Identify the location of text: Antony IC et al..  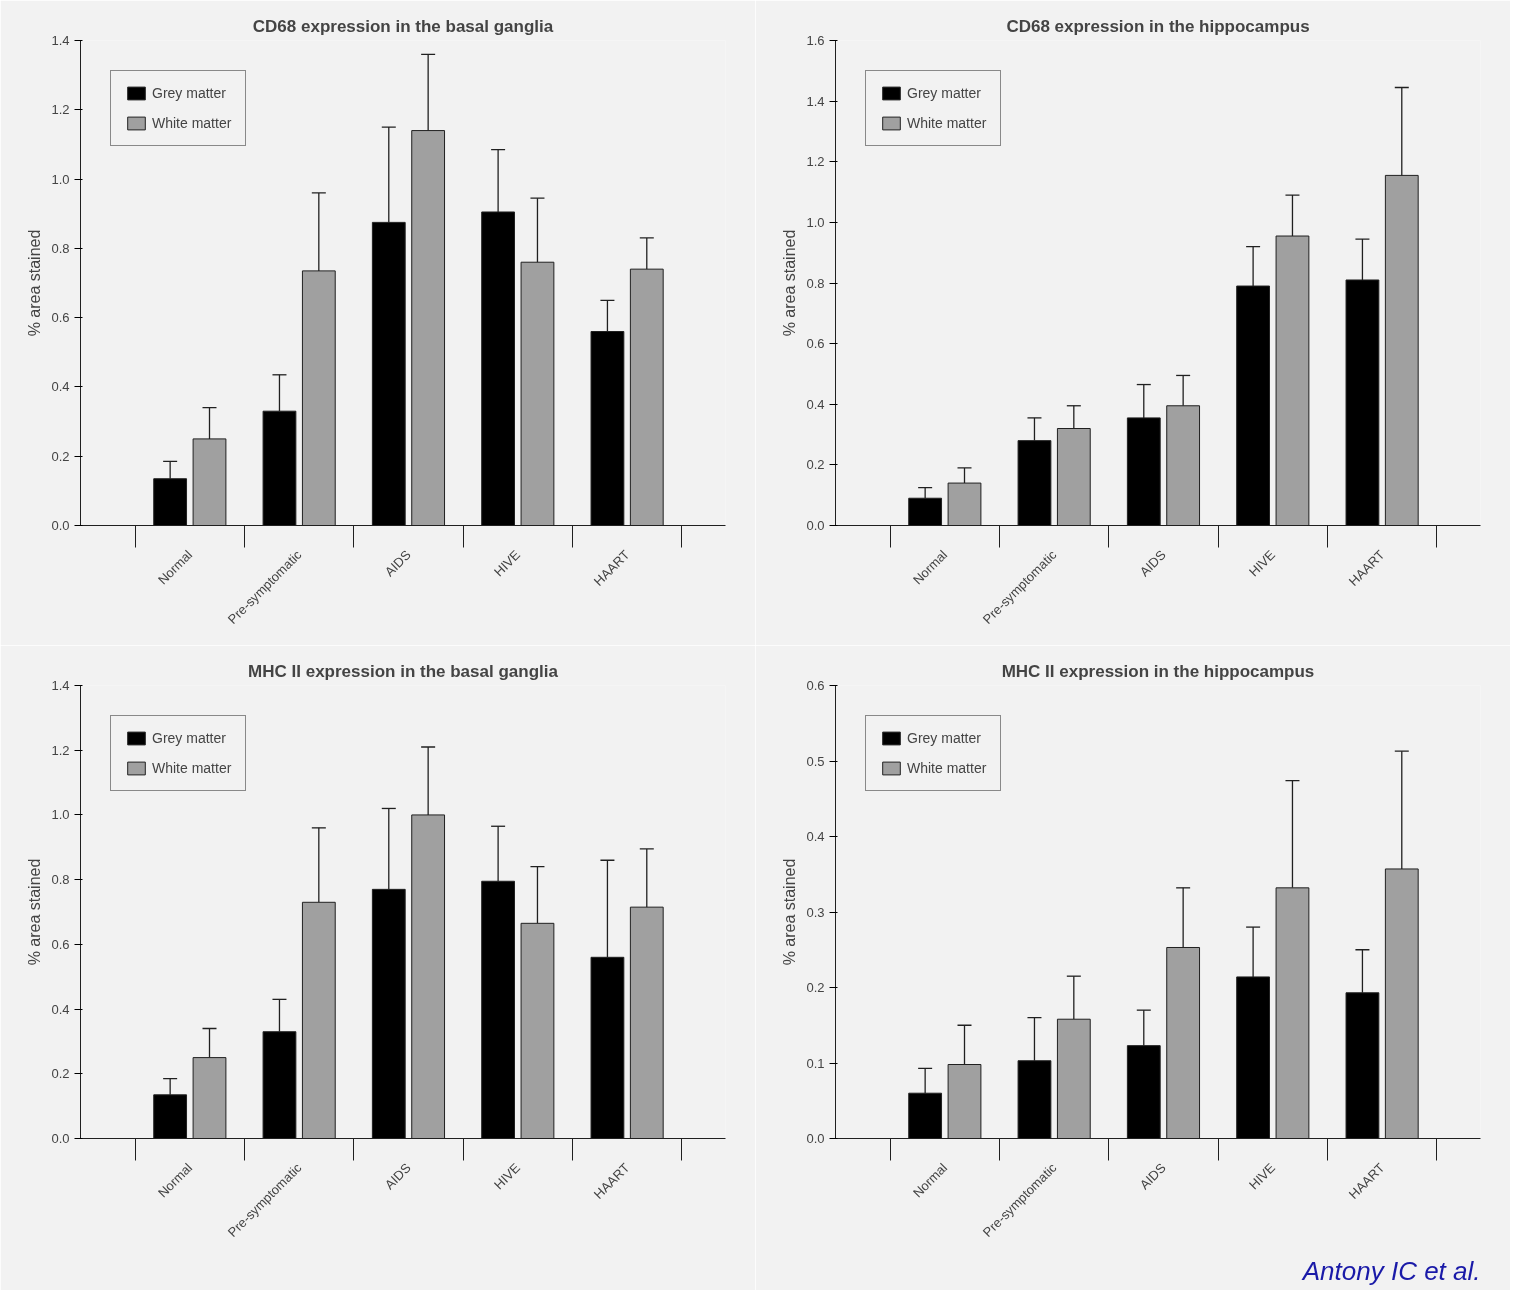
(1390, 1270).